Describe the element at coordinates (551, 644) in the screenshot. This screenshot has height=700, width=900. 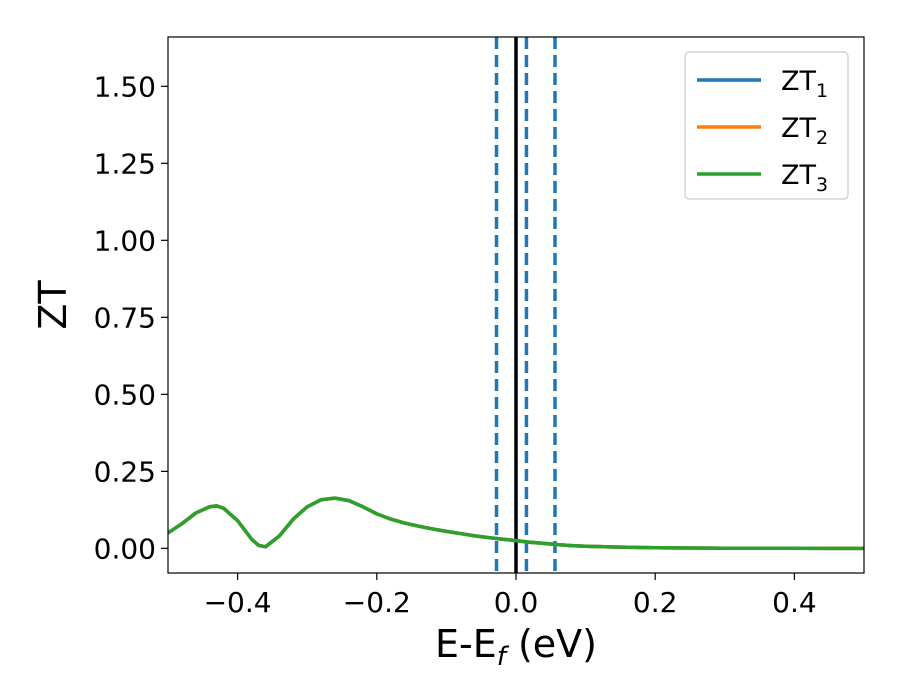
I see `x-axis-label-suffix: (eV)` at that location.